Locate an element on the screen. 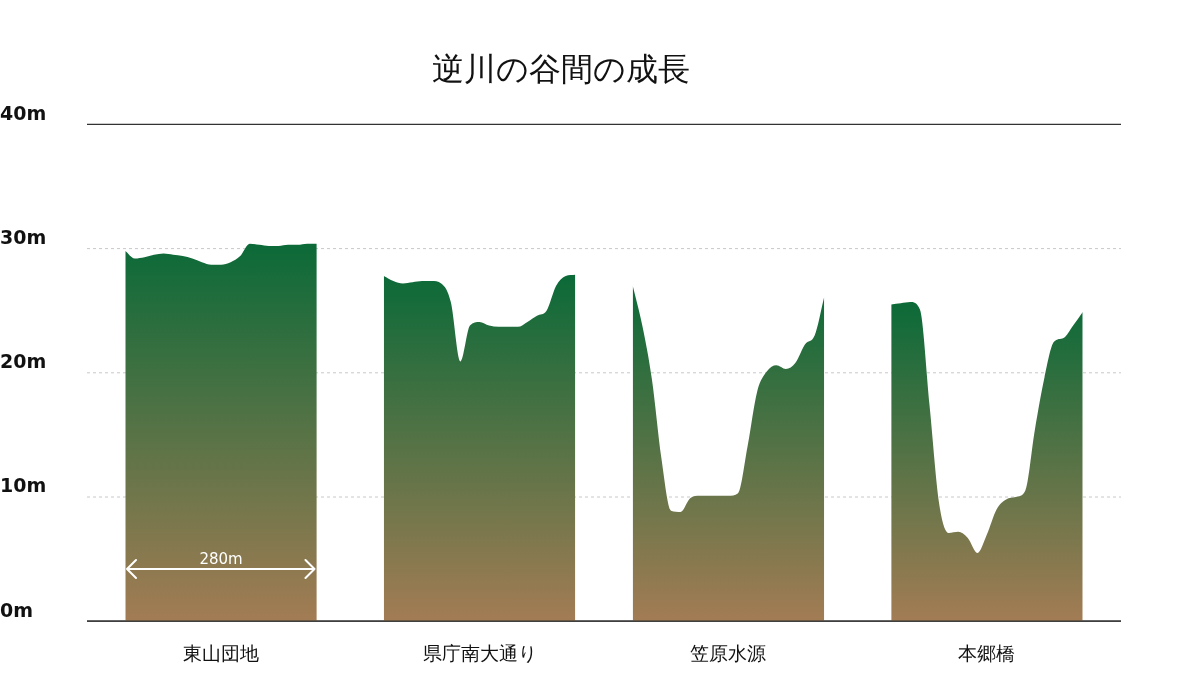 Image resolution: width=1200 pixels, height=700 pixels. chart-title: 逆川の谷間の成長 is located at coordinates (560, 68).